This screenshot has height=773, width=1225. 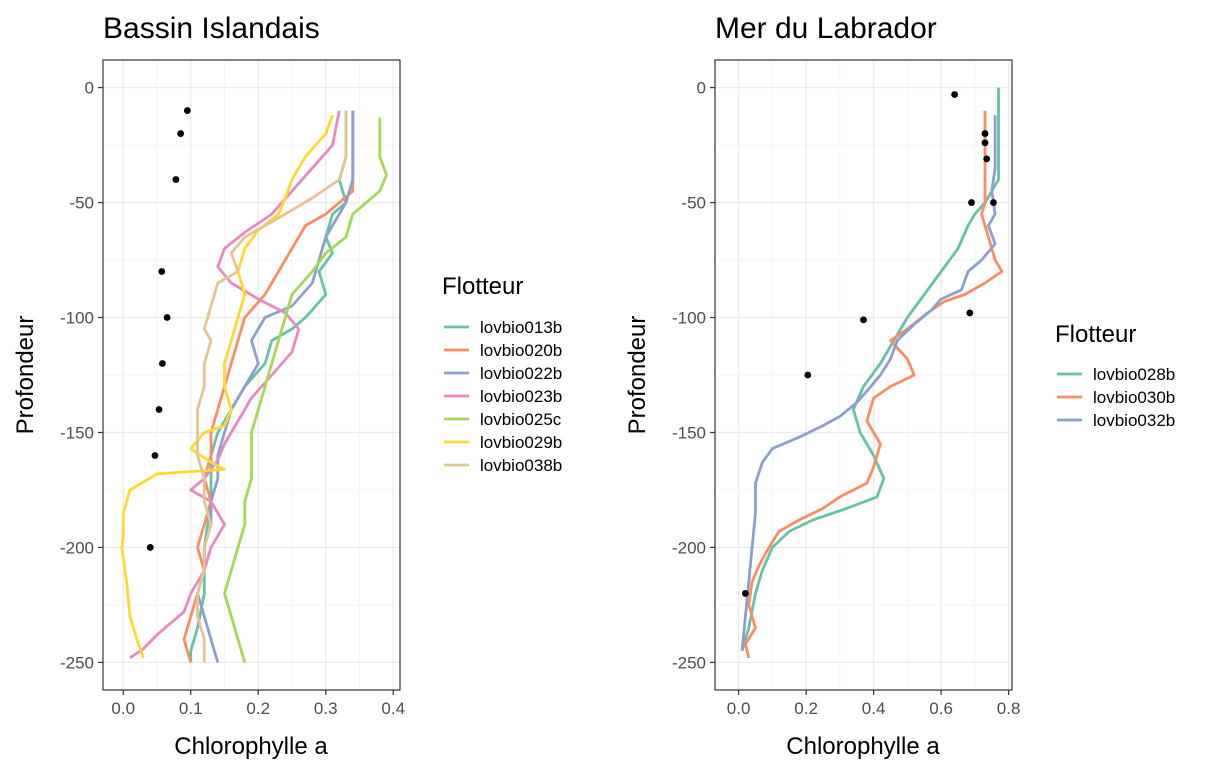 What do you see at coordinates (941, 708) in the screenshot?
I see `x-tick-label: 0.6` at bounding box center [941, 708].